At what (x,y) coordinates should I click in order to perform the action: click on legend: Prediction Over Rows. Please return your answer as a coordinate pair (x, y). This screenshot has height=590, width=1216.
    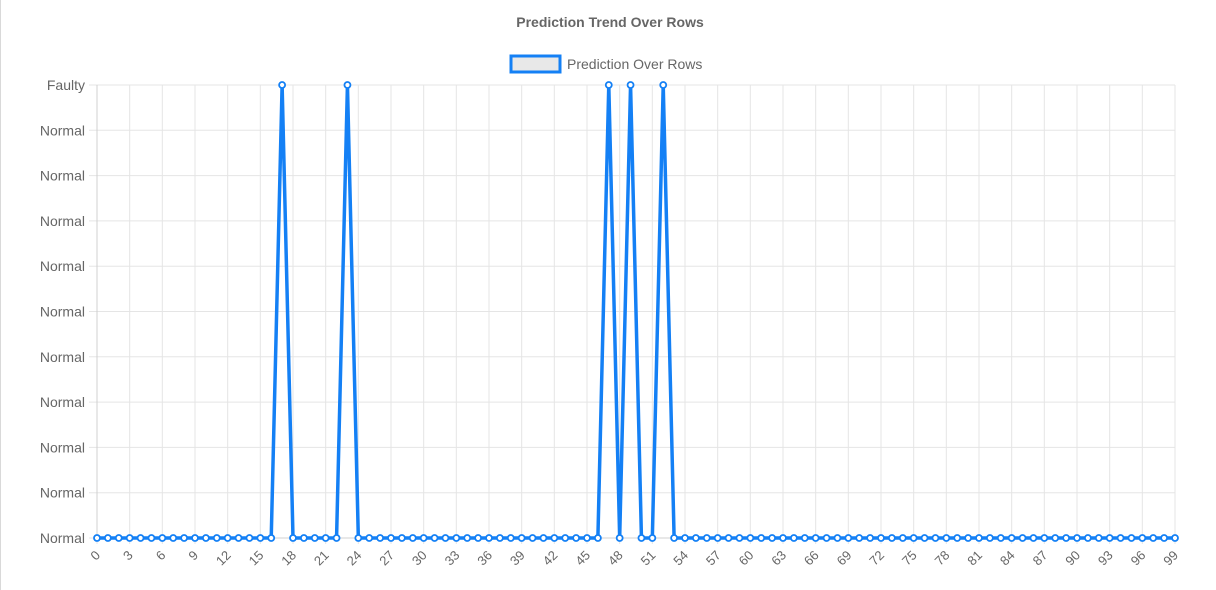
    Looking at the image, I should click on (605, 64).